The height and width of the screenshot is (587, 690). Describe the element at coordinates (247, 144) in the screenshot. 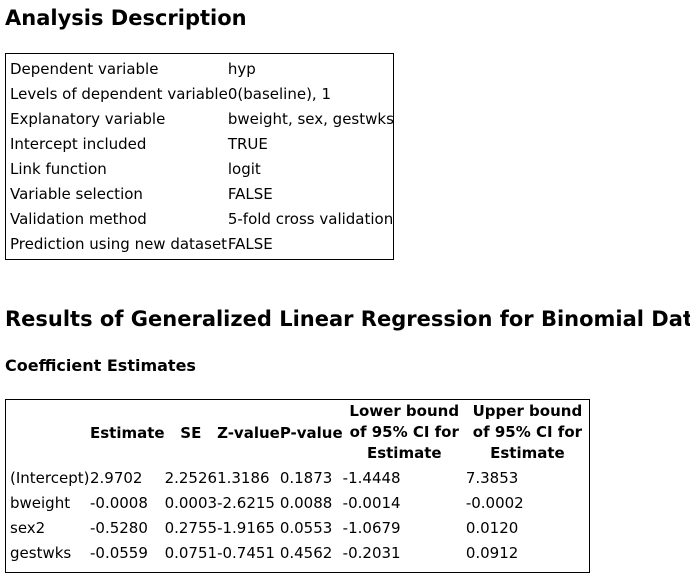

I see `row-value: TRUE` at that location.